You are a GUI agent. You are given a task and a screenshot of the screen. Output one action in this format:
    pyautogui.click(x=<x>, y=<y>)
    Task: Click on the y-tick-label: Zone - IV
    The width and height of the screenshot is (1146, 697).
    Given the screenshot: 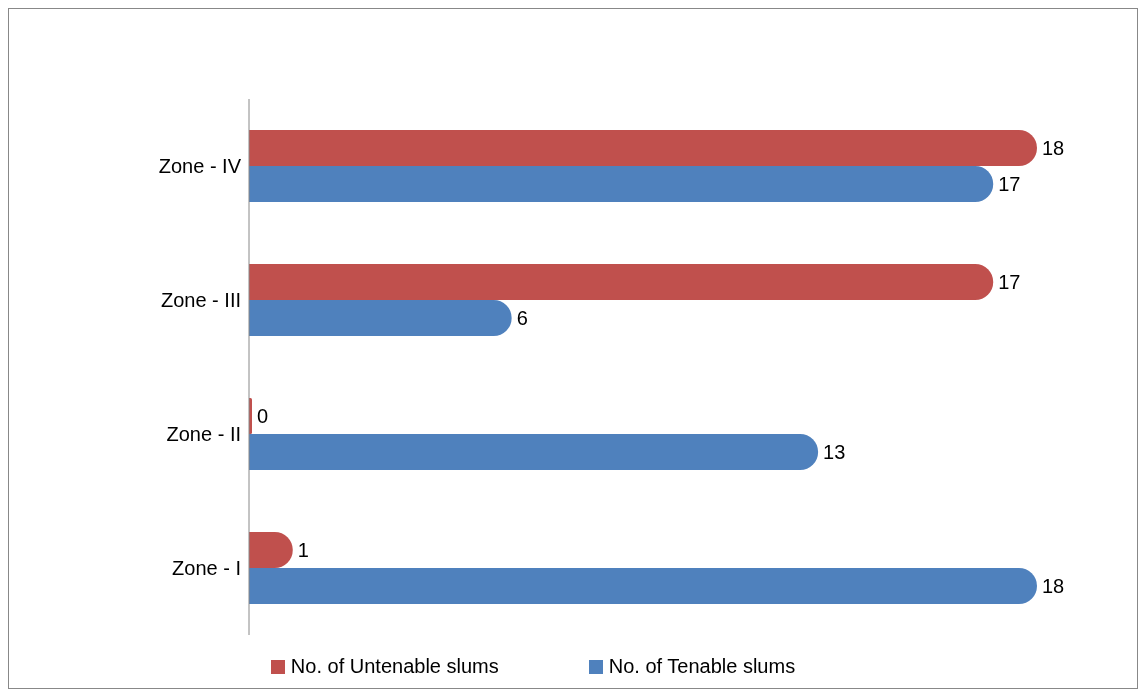 What is the action you would take?
    pyautogui.click(x=200, y=166)
    